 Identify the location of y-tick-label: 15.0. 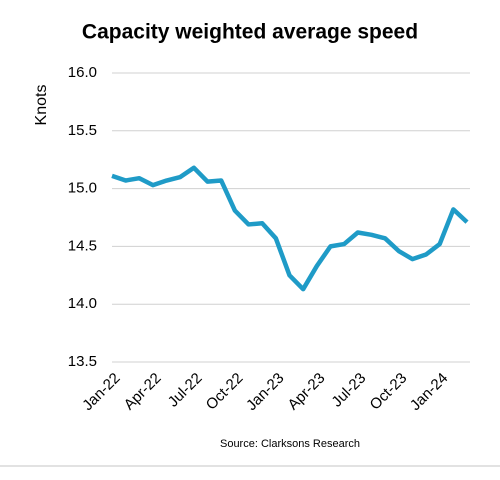
(82, 188).